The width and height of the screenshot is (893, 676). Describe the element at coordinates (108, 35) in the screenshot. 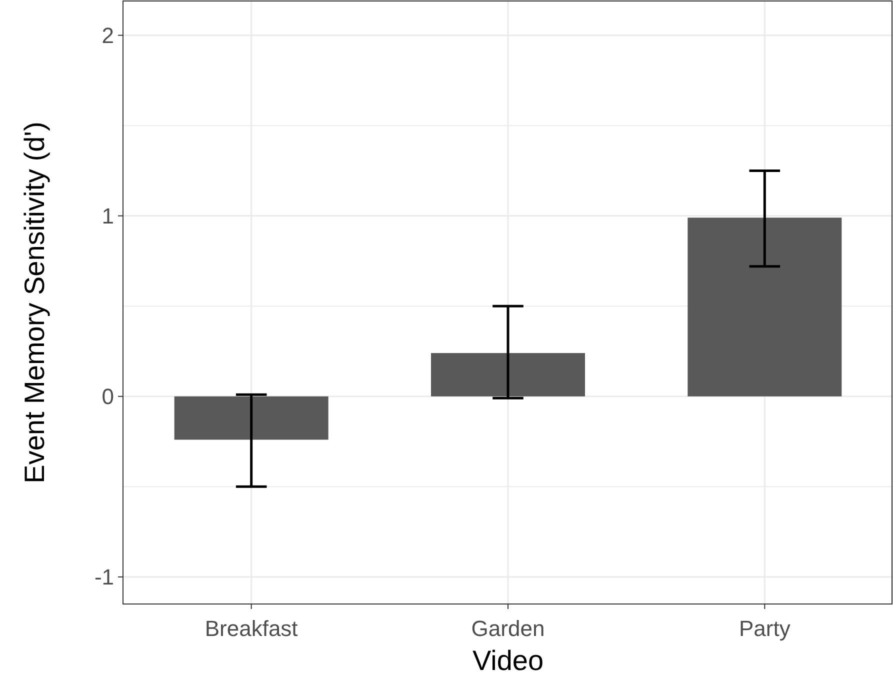

I see `y-tick-label: 2` at that location.